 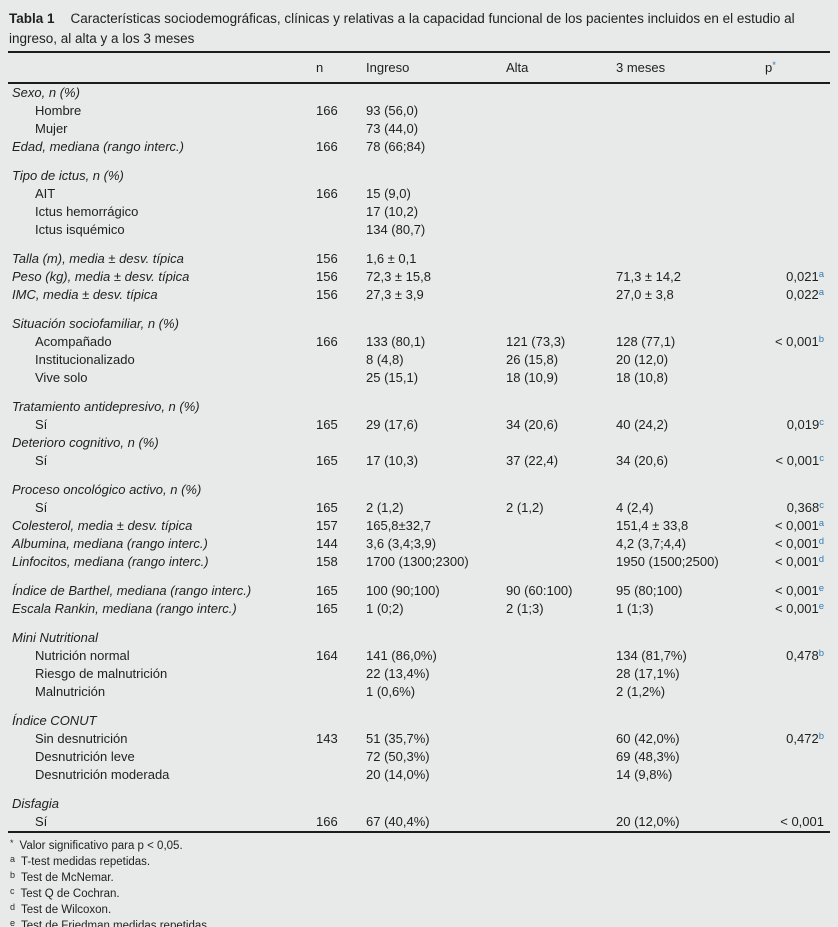 What do you see at coordinates (398, 756) in the screenshot?
I see `cell-ingreso: 72 (50,3%)` at bounding box center [398, 756].